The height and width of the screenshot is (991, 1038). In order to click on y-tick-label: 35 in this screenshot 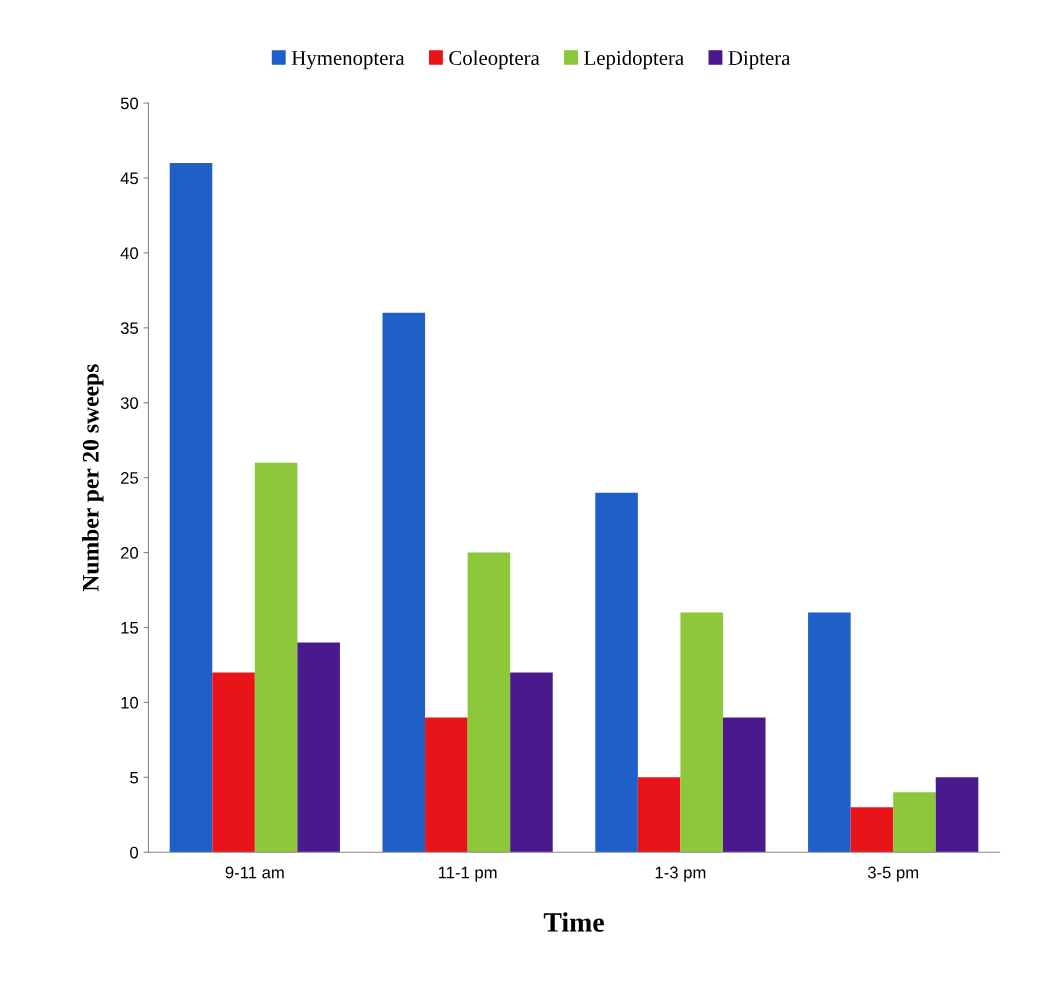, I will do `click(129, 328)`.